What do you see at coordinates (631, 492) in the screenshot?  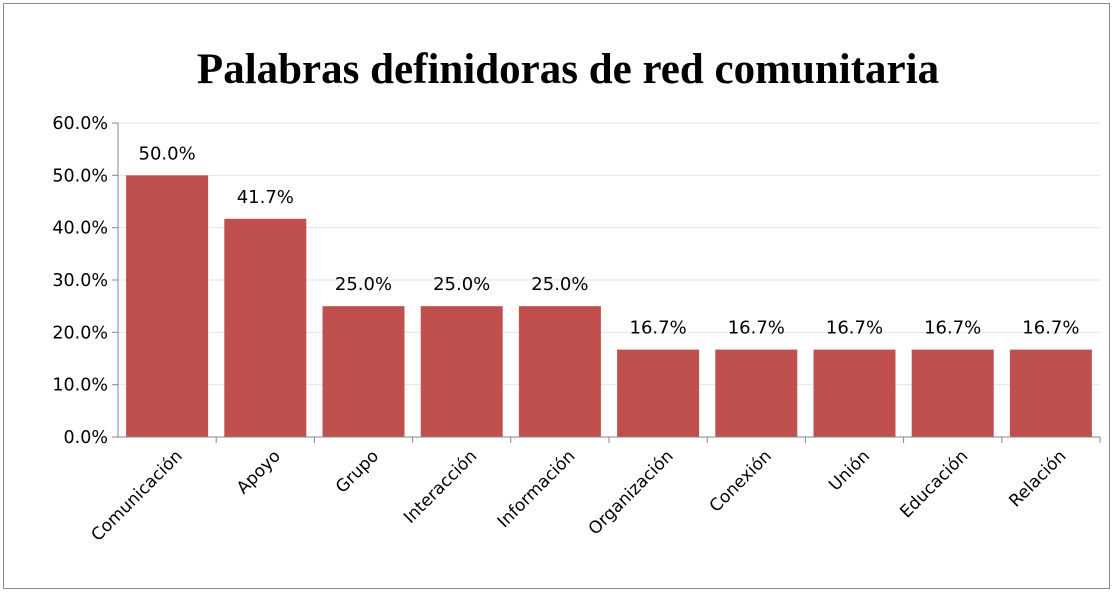 I see `x-tick-label: Organización` at bounding box center [631, 492].